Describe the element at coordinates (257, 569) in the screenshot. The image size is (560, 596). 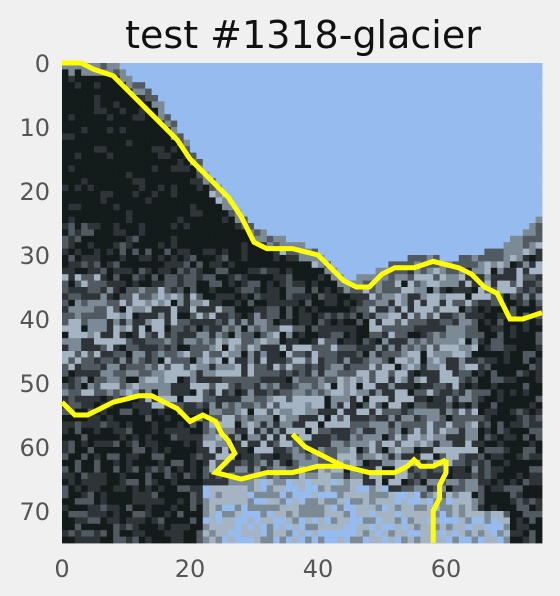
I see `x-axis-ticks: 0 20 40 60` at that location.